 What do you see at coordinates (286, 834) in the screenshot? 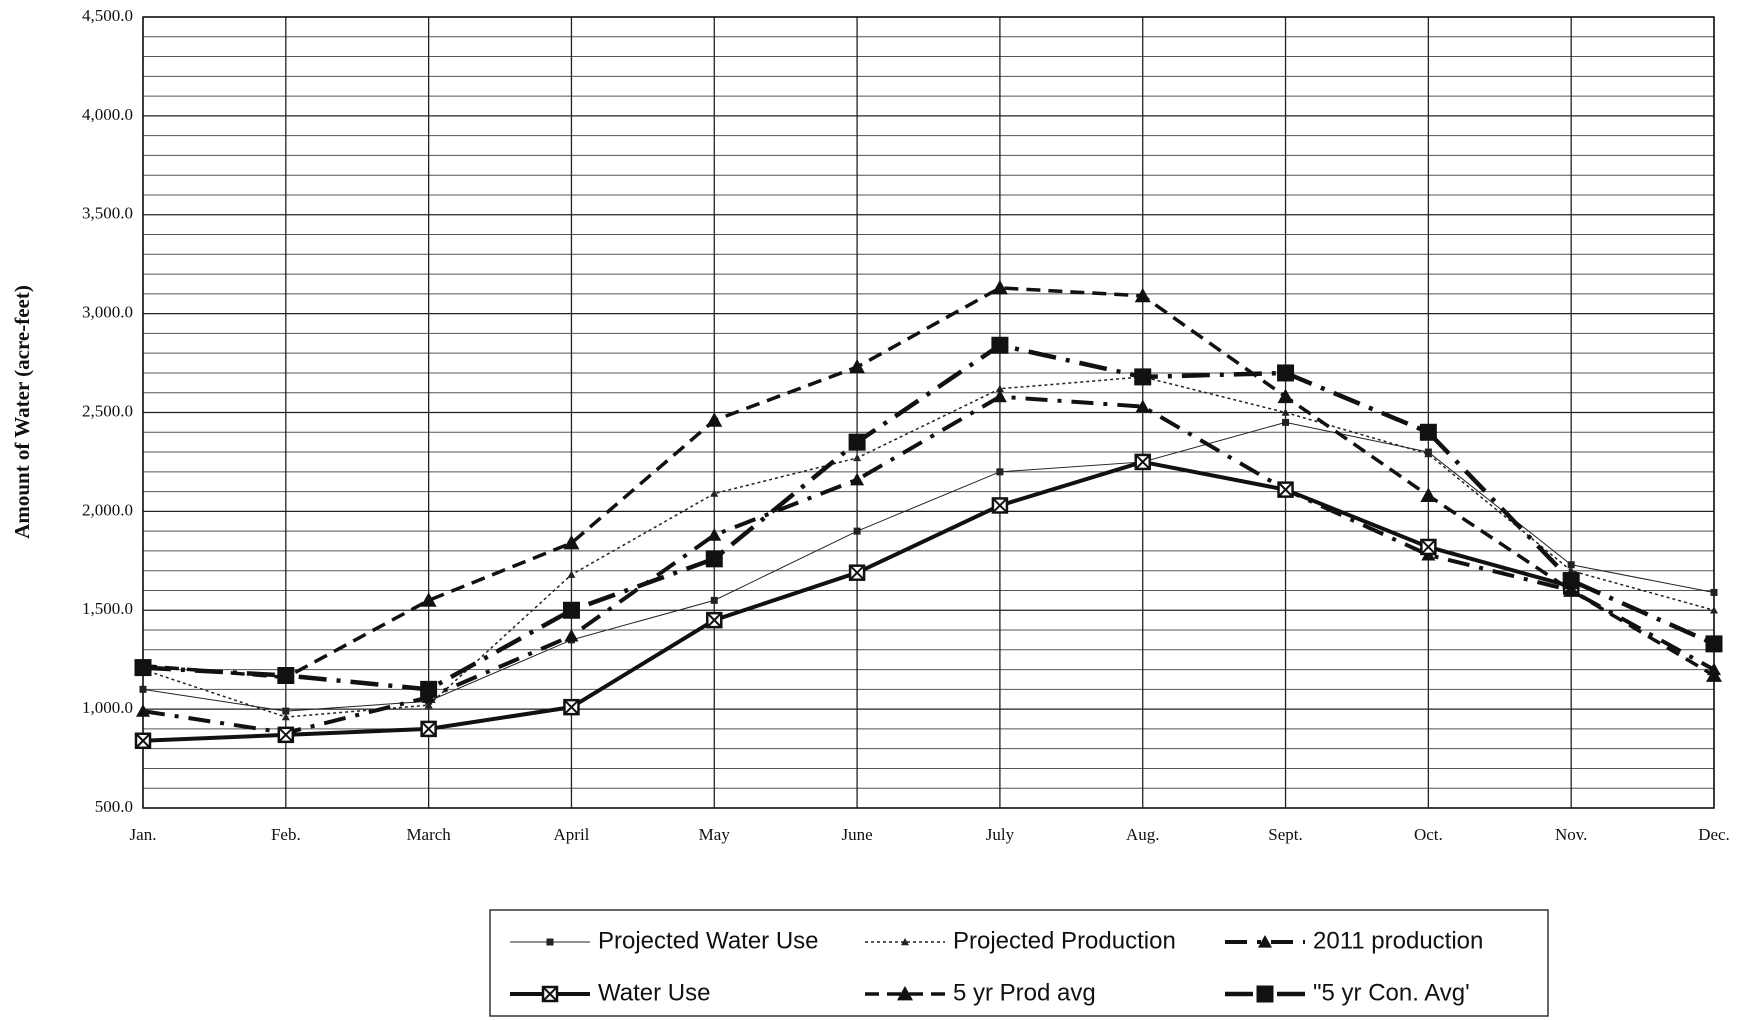
I see `x-tick-label: Feb.` at bounding box center [286, 834].